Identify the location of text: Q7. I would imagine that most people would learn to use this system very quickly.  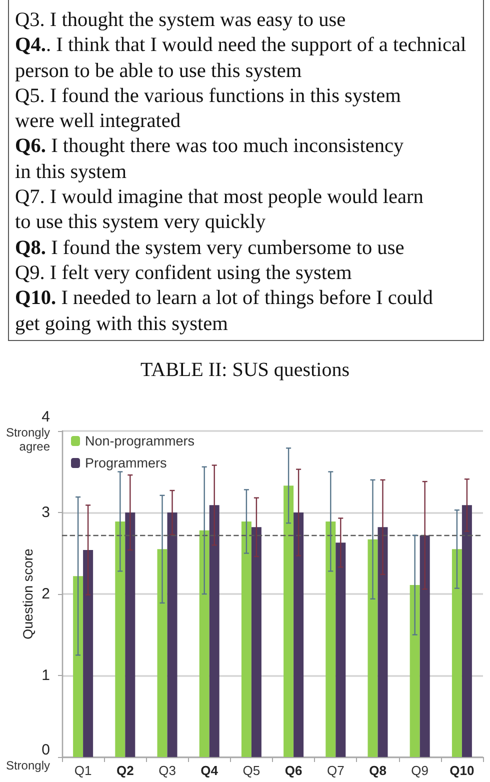
(219, 210).